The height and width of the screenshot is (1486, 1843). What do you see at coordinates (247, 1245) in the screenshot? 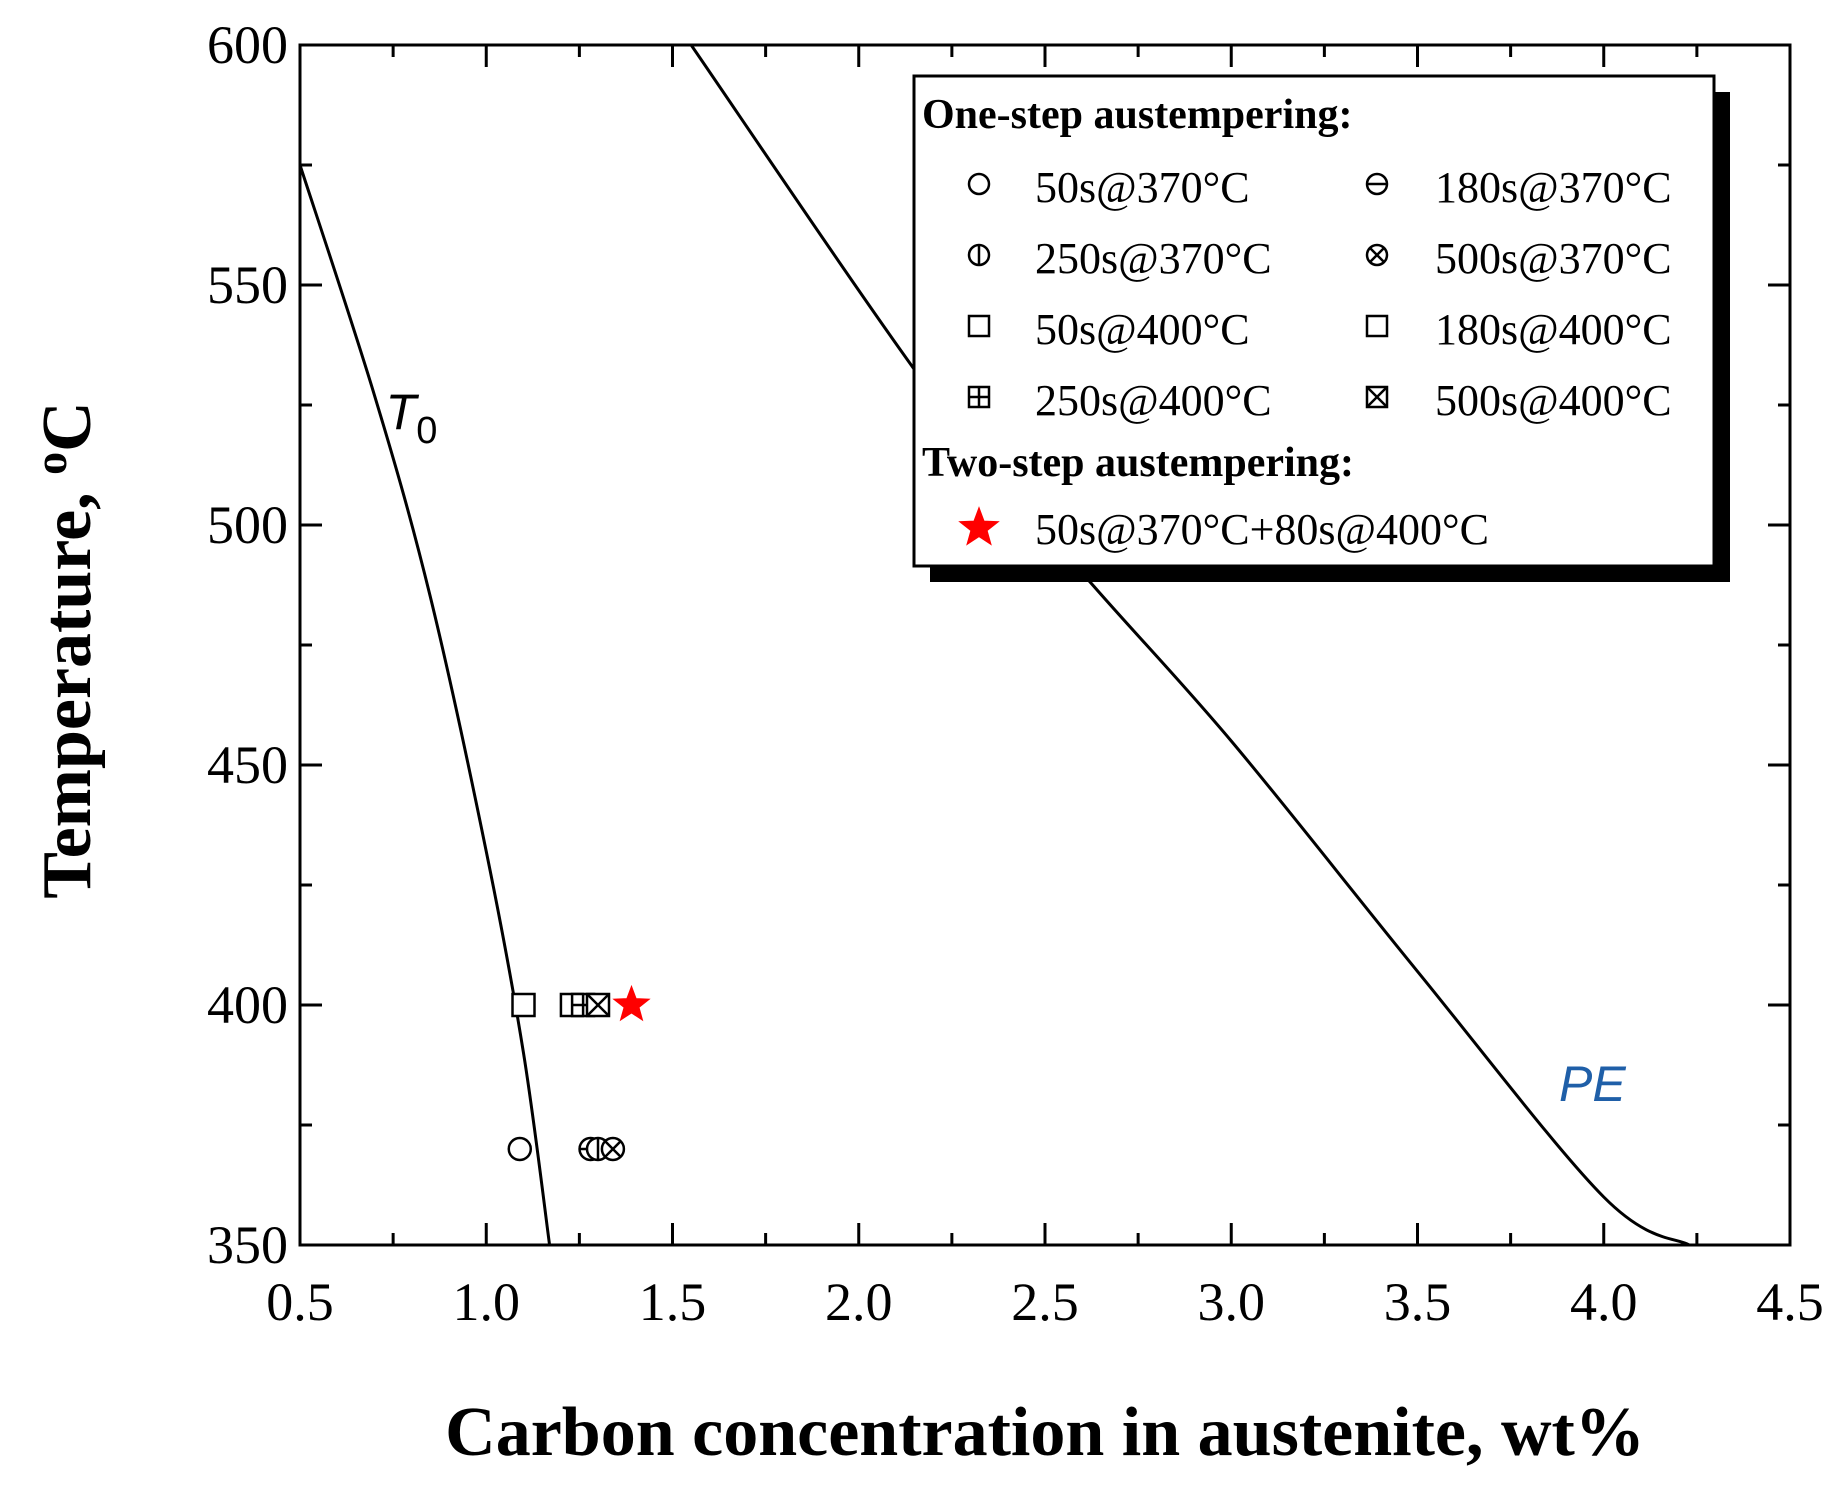
I see `y-tick-label: 350` at bounding box center [247, 1245].